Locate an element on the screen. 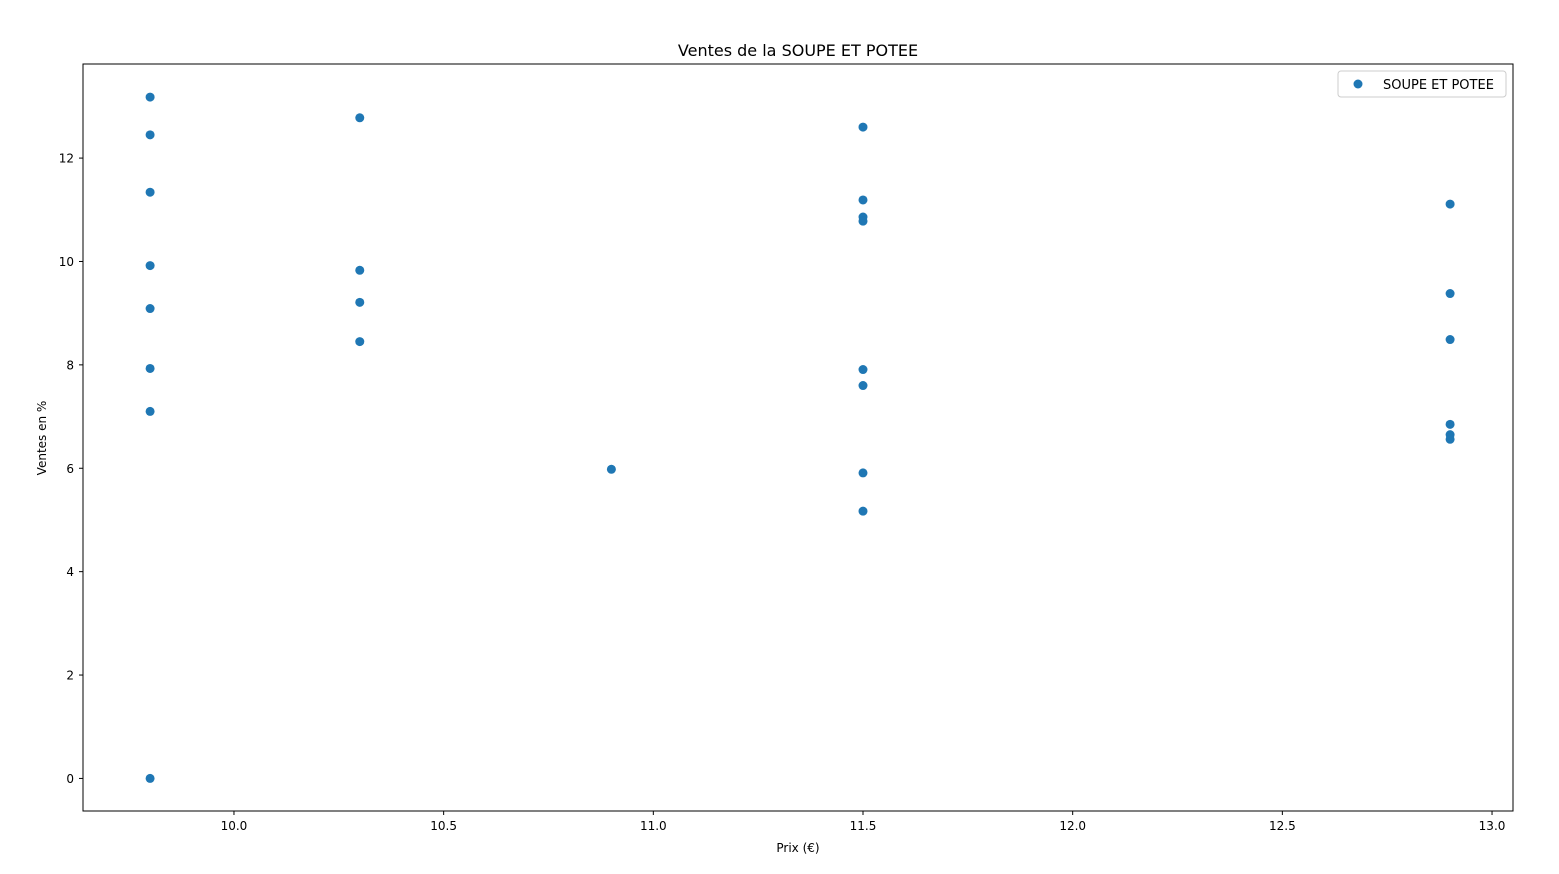 The height and width of the screenshot is (874, 1559). y-axis-label: Ventes en % is located at coordinates (42, 438).